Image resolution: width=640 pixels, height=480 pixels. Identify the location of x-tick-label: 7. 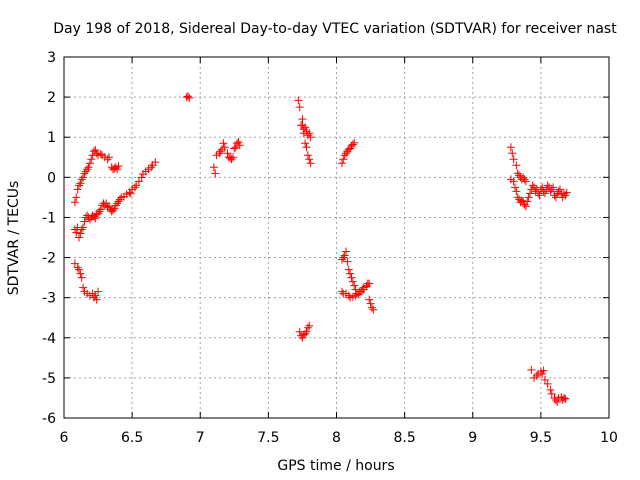
(200, 438).